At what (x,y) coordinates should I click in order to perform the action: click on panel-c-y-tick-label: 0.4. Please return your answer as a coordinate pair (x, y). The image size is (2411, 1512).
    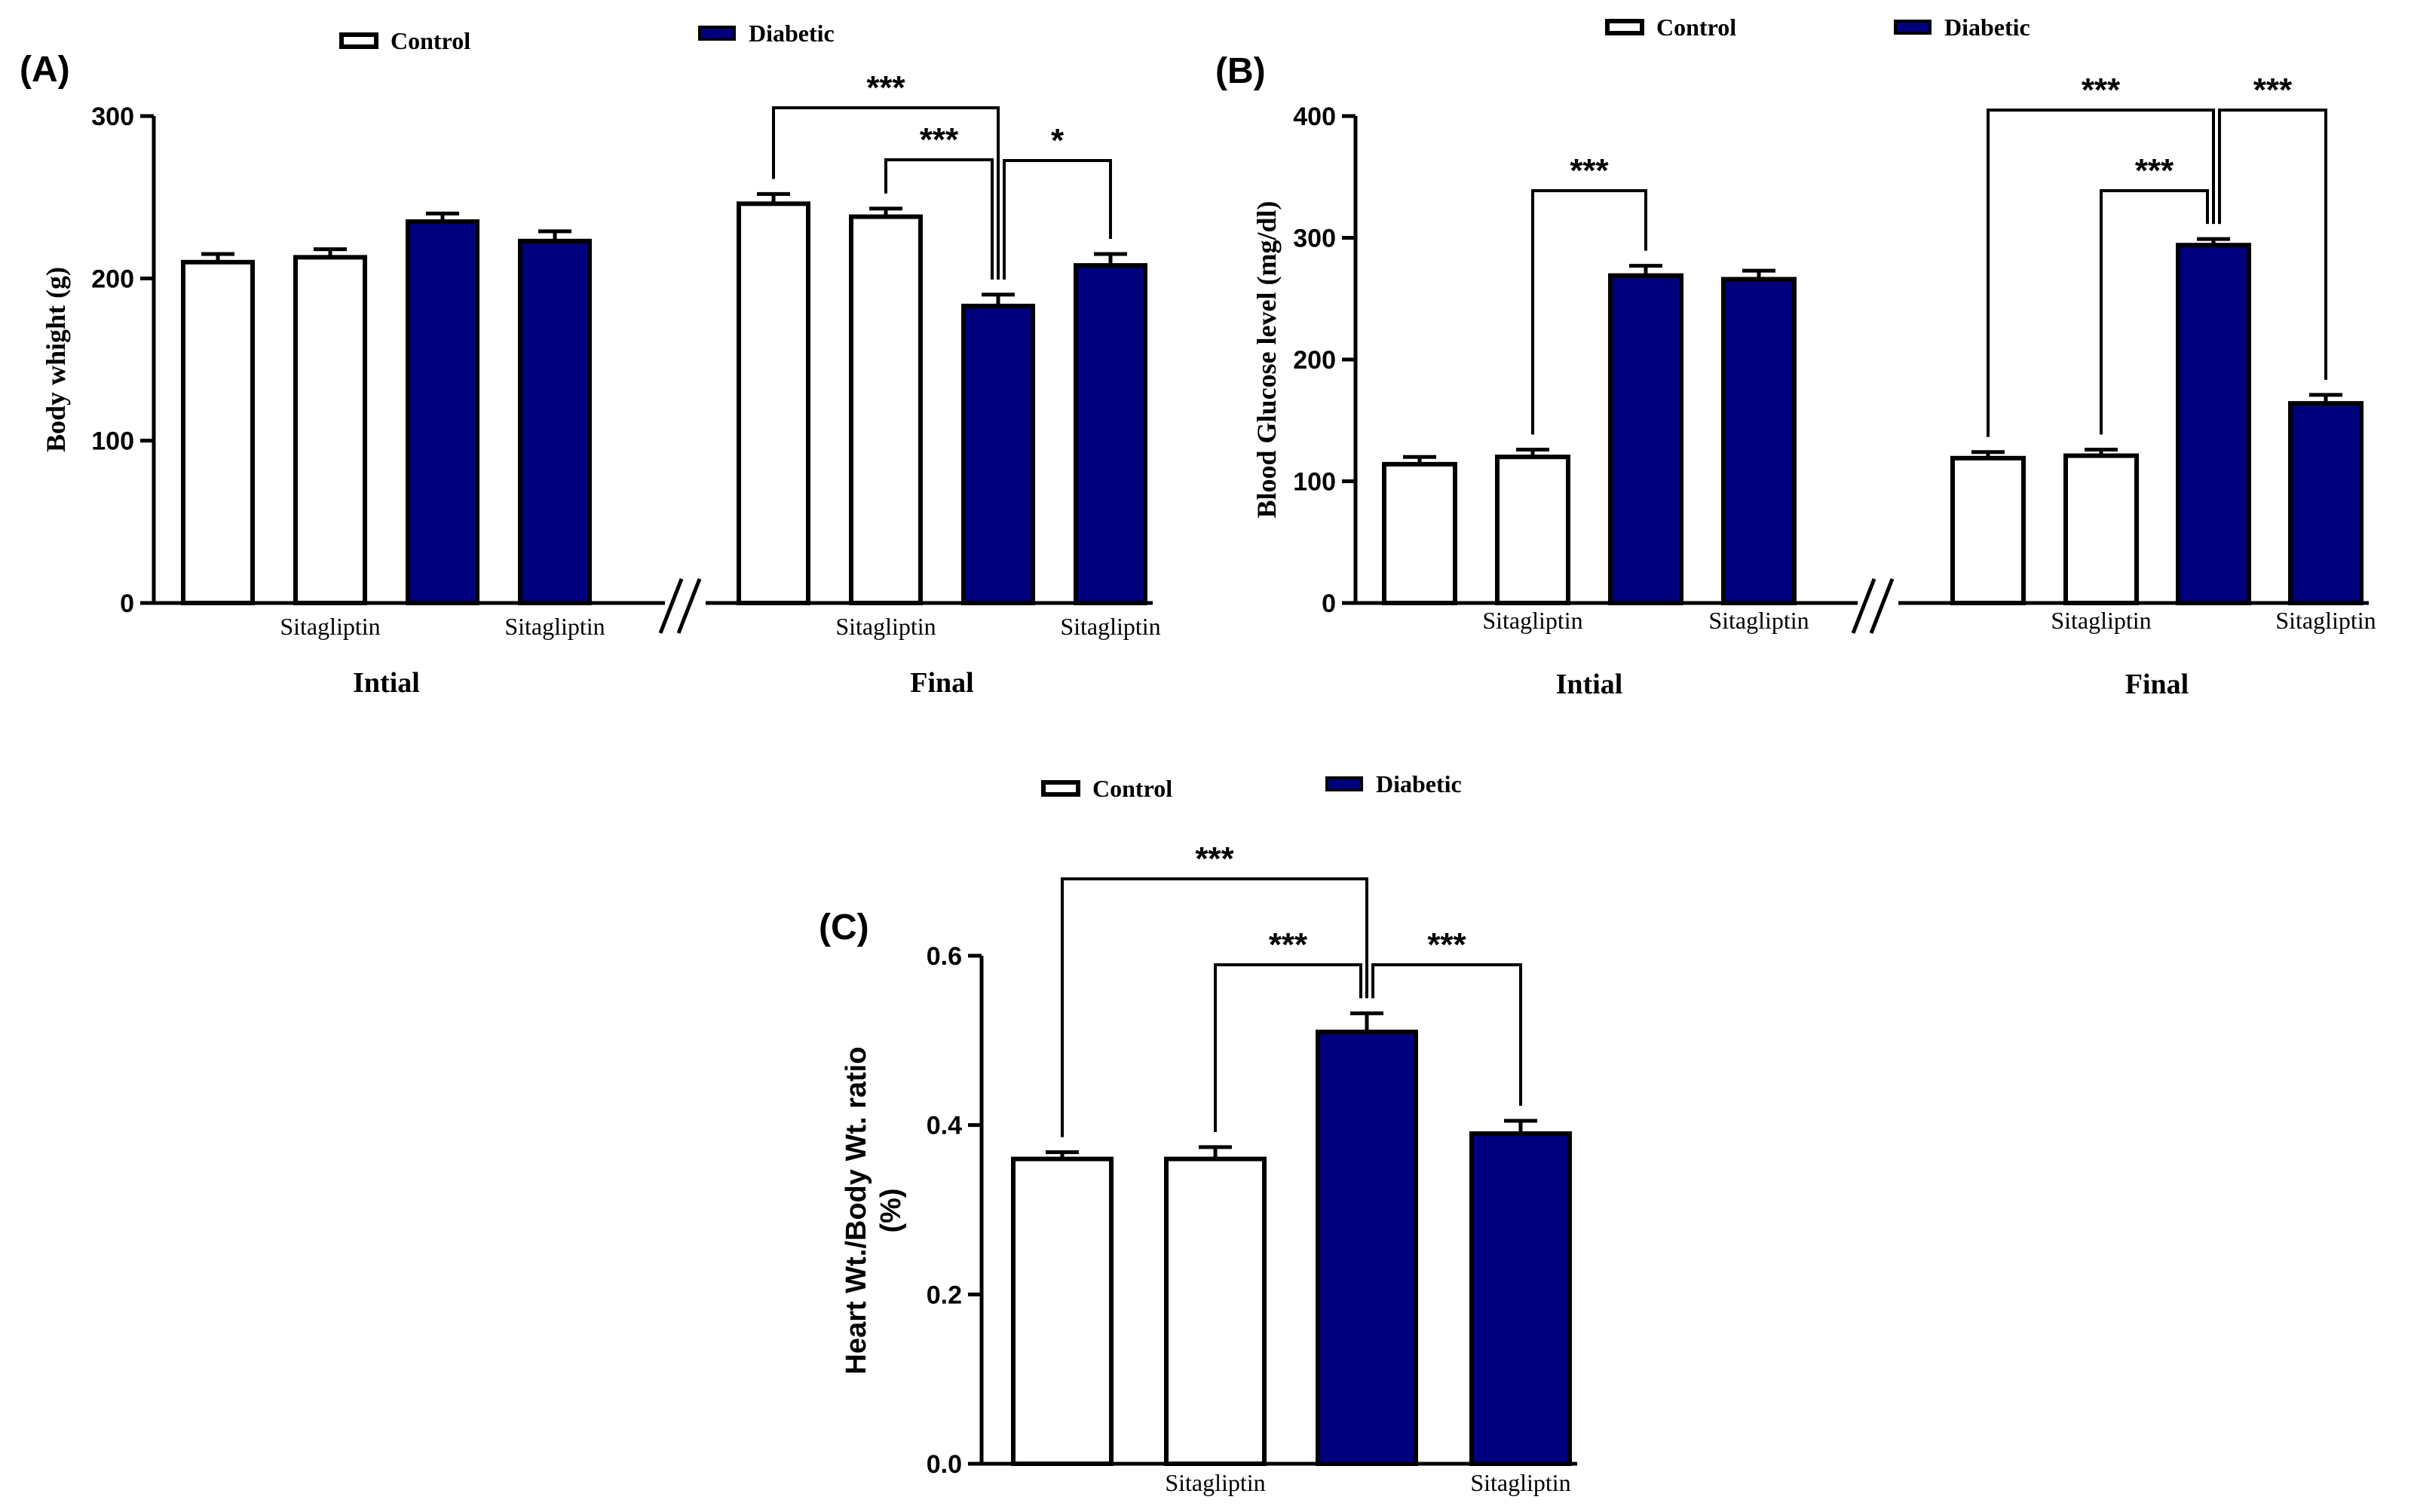
    Looking at the image, I should click on (944, 1126).